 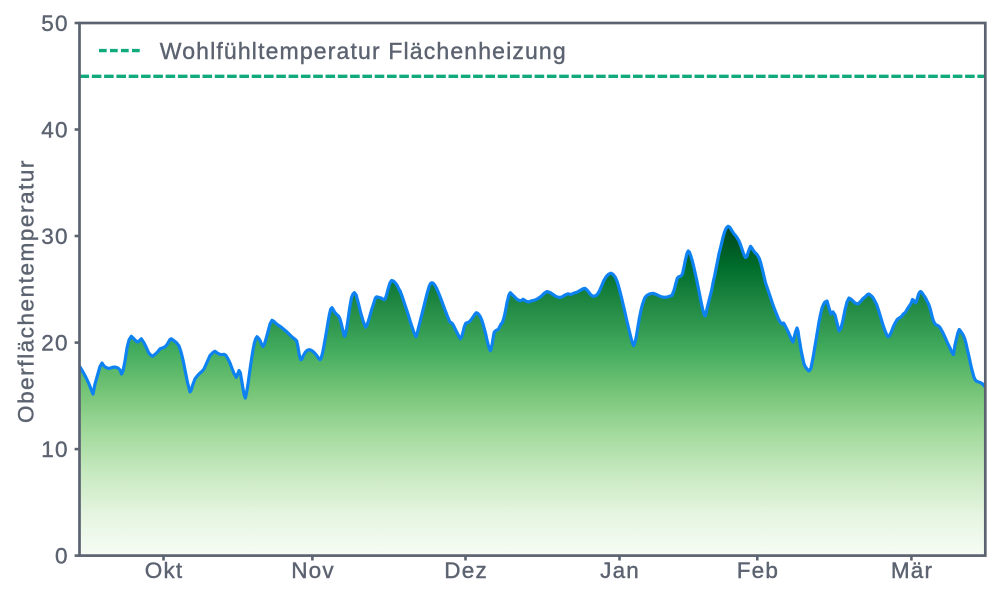 I want to click on svg-text: Okt, so click(x=164, y=570).